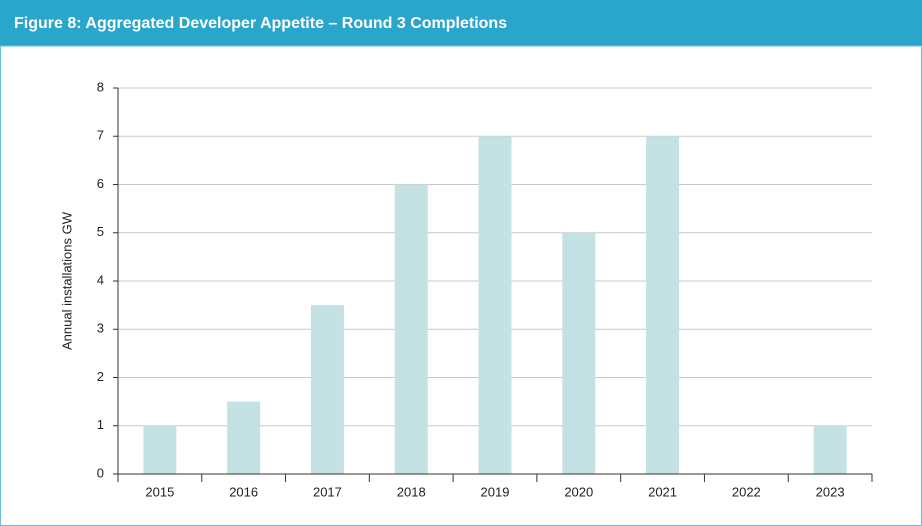  What do you see at coordinates (495, 491) in the screenshot?
I see `x-tick-label: 2019` at bounding box center [495, 491].